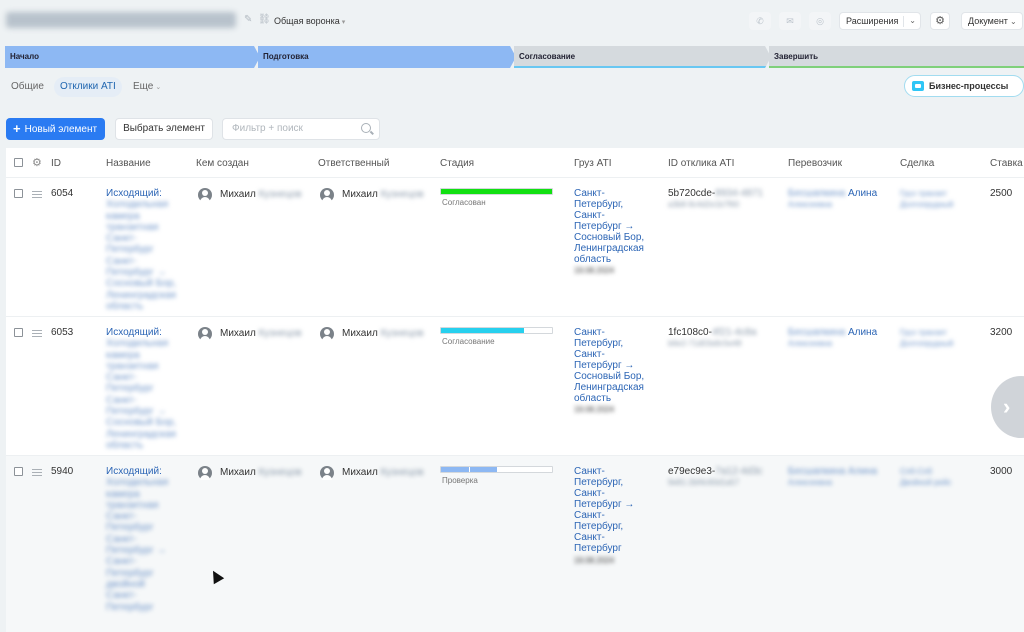  I want to click on new-element-button: + Новый элемент, so click(55, 129).